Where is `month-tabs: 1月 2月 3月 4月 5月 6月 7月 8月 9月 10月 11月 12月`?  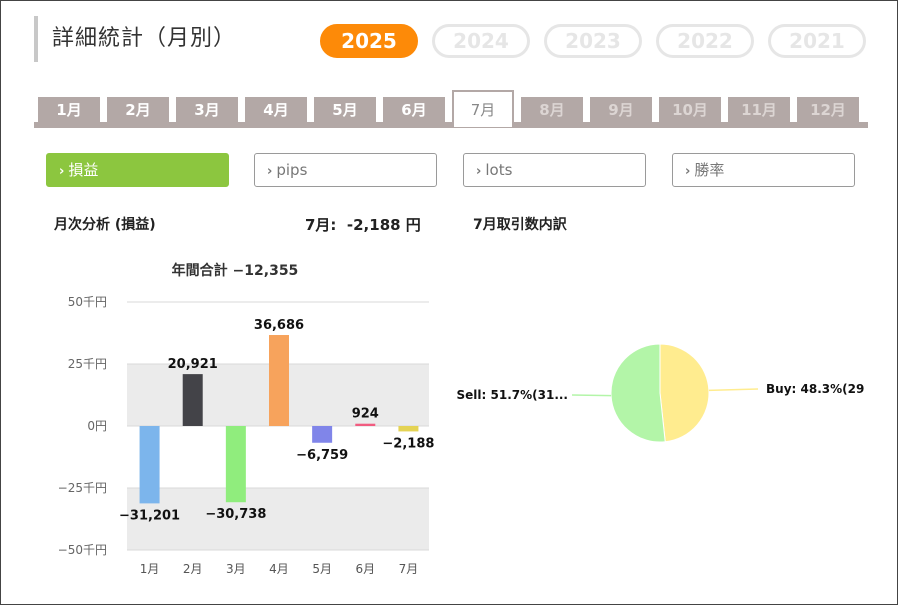 month-tabs: 1月 2月 3月 4月 5月 6月 7月 8月 9月 10月 11月 12月 is located at coordinates (451, 108).